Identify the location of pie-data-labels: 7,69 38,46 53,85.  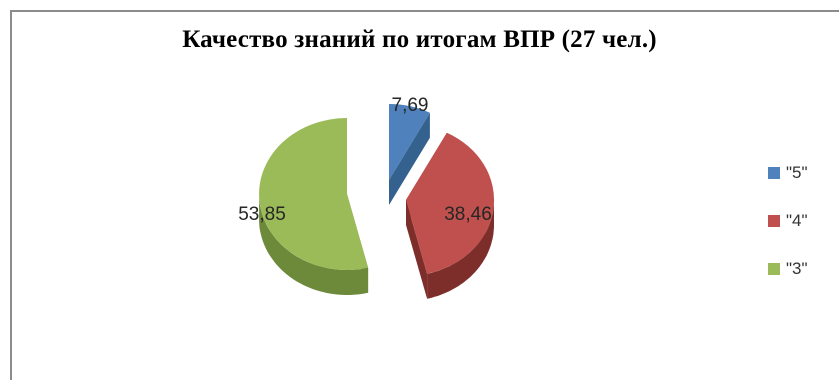
(365, 160).